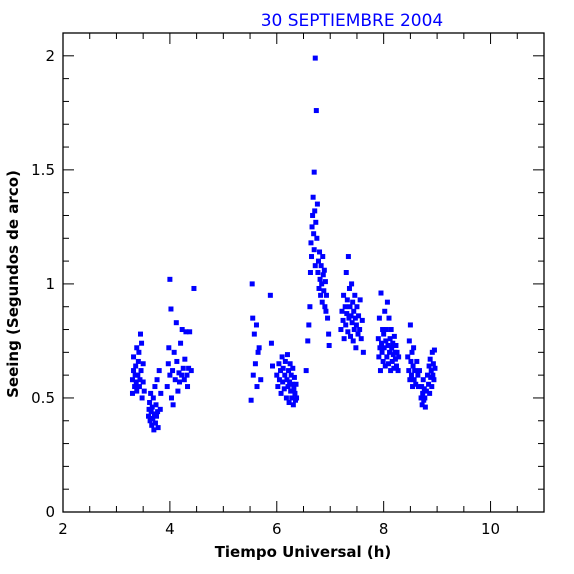 The image size is (574, 574). Describe the element at coordinates (43, 398) in the screenshot. I see `y-tick-label: 0.5` at that location.